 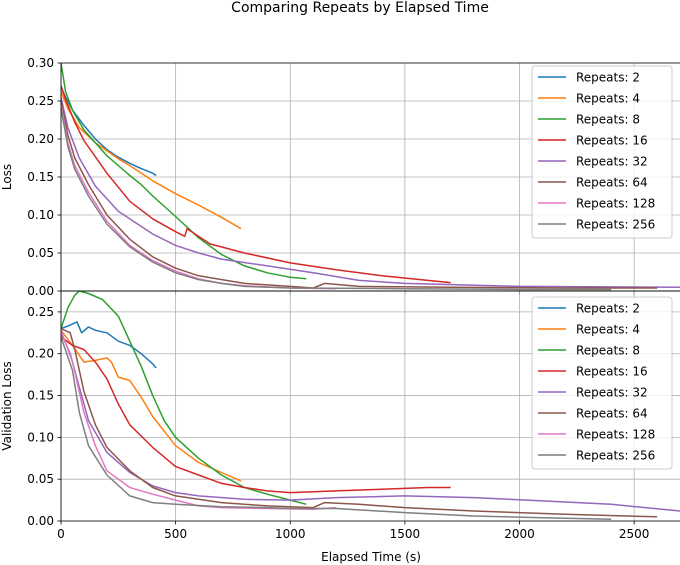 What do you see at coordinates (7, 177) in the screenshot?
I see `y-axis-label: Loss` at bounding box center [7, 177].